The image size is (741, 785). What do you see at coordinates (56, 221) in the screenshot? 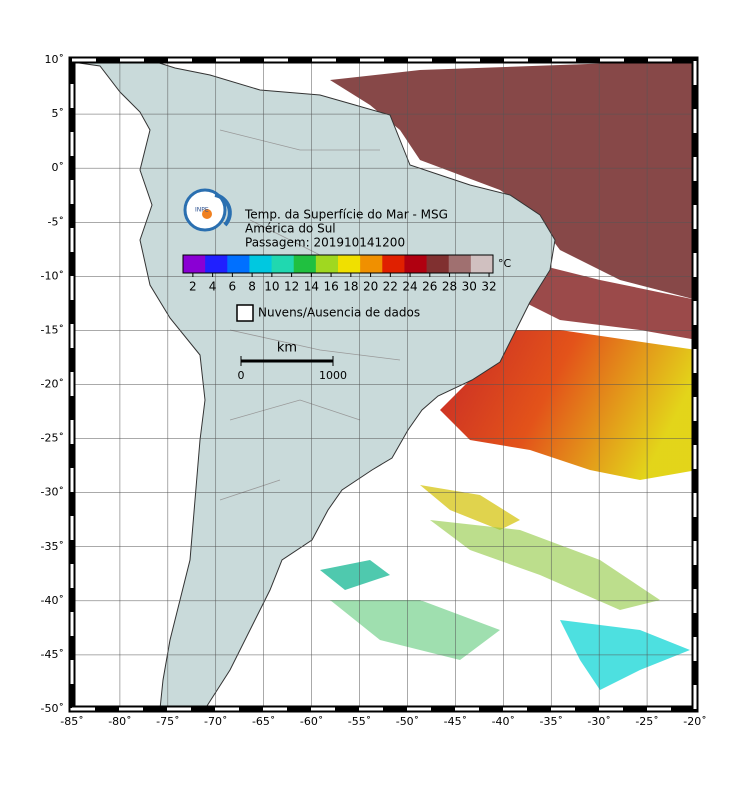
I see `y-tick-label: -5˚` at bounding box center [56, 221].